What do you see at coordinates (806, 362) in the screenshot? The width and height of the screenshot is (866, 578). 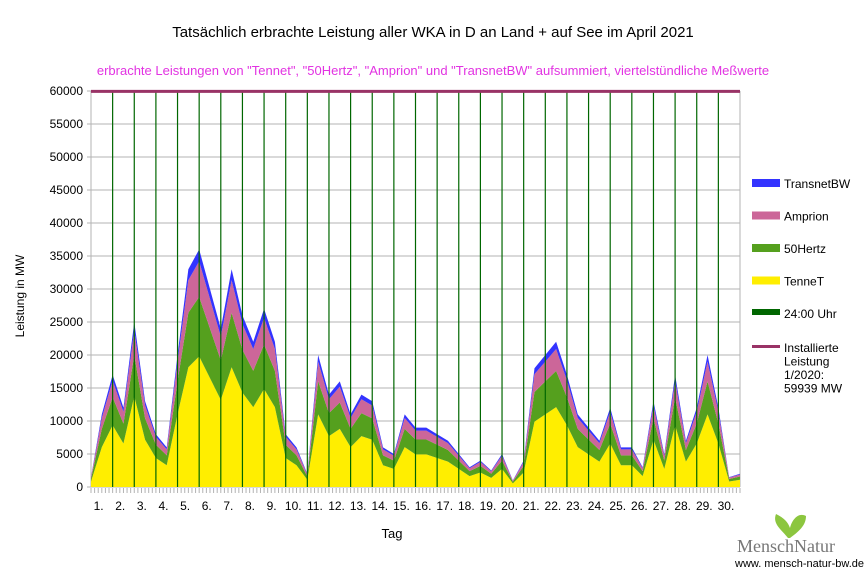 I see `legend-label: Leistung` at bounding box center [806, 362].